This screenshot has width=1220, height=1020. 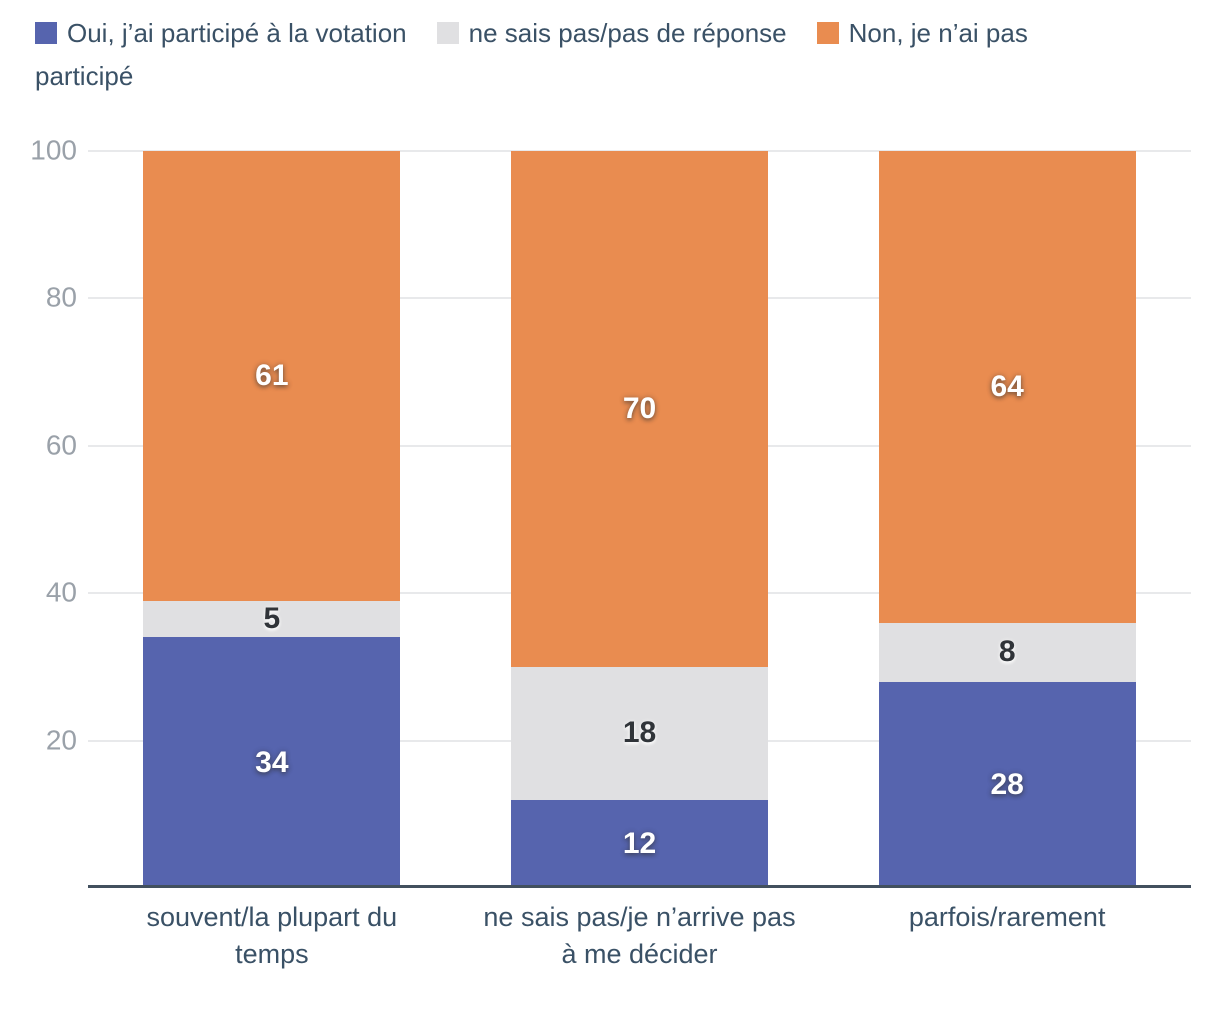 What do you see at coordinates (61, 297) in the screenshot?
I see `y-tick-label: 80` at bounding box center [61, 297].